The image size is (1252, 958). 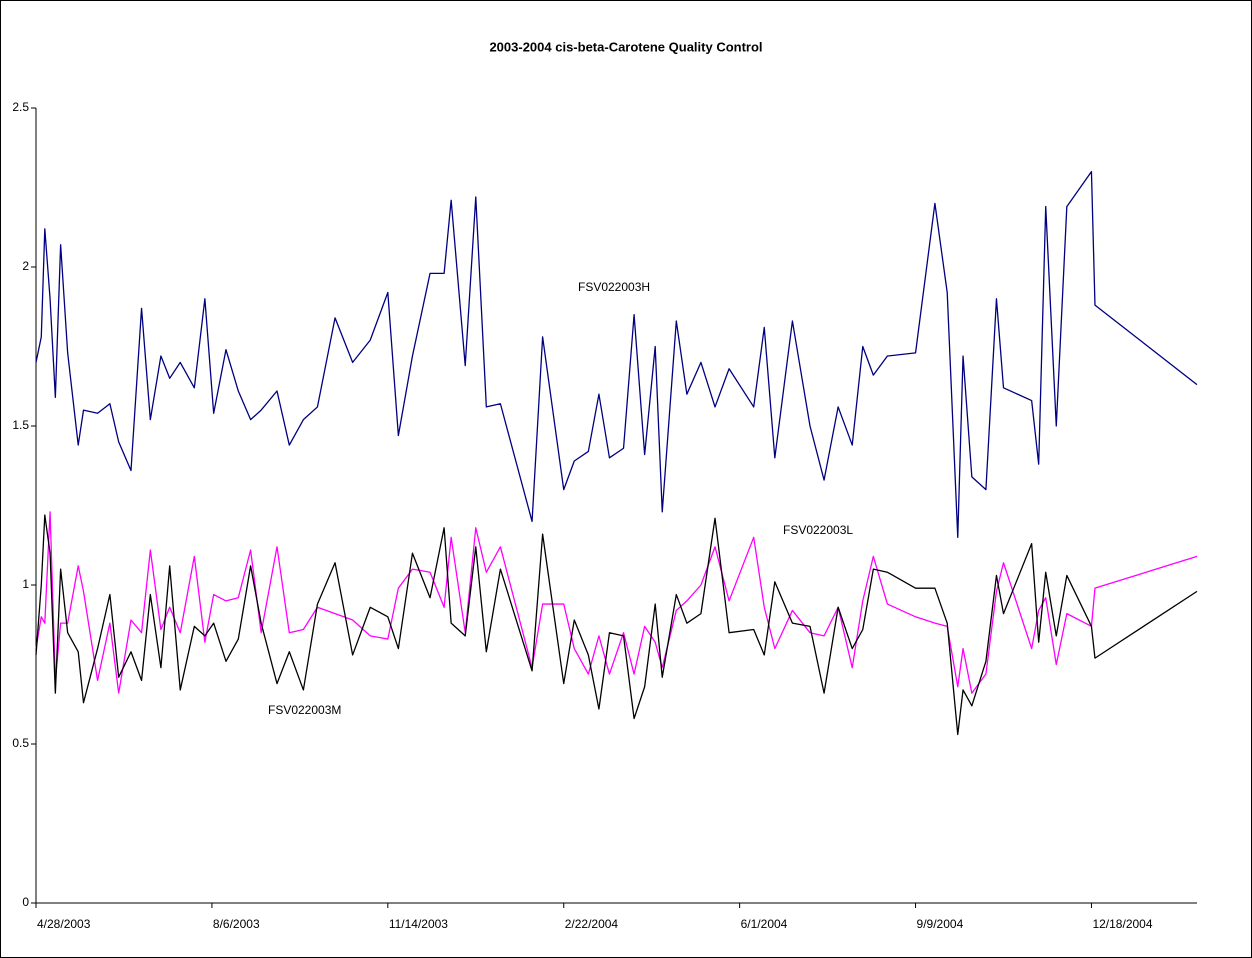 I want to click on series-label: FSV022003H, so click(x=614, y=287).